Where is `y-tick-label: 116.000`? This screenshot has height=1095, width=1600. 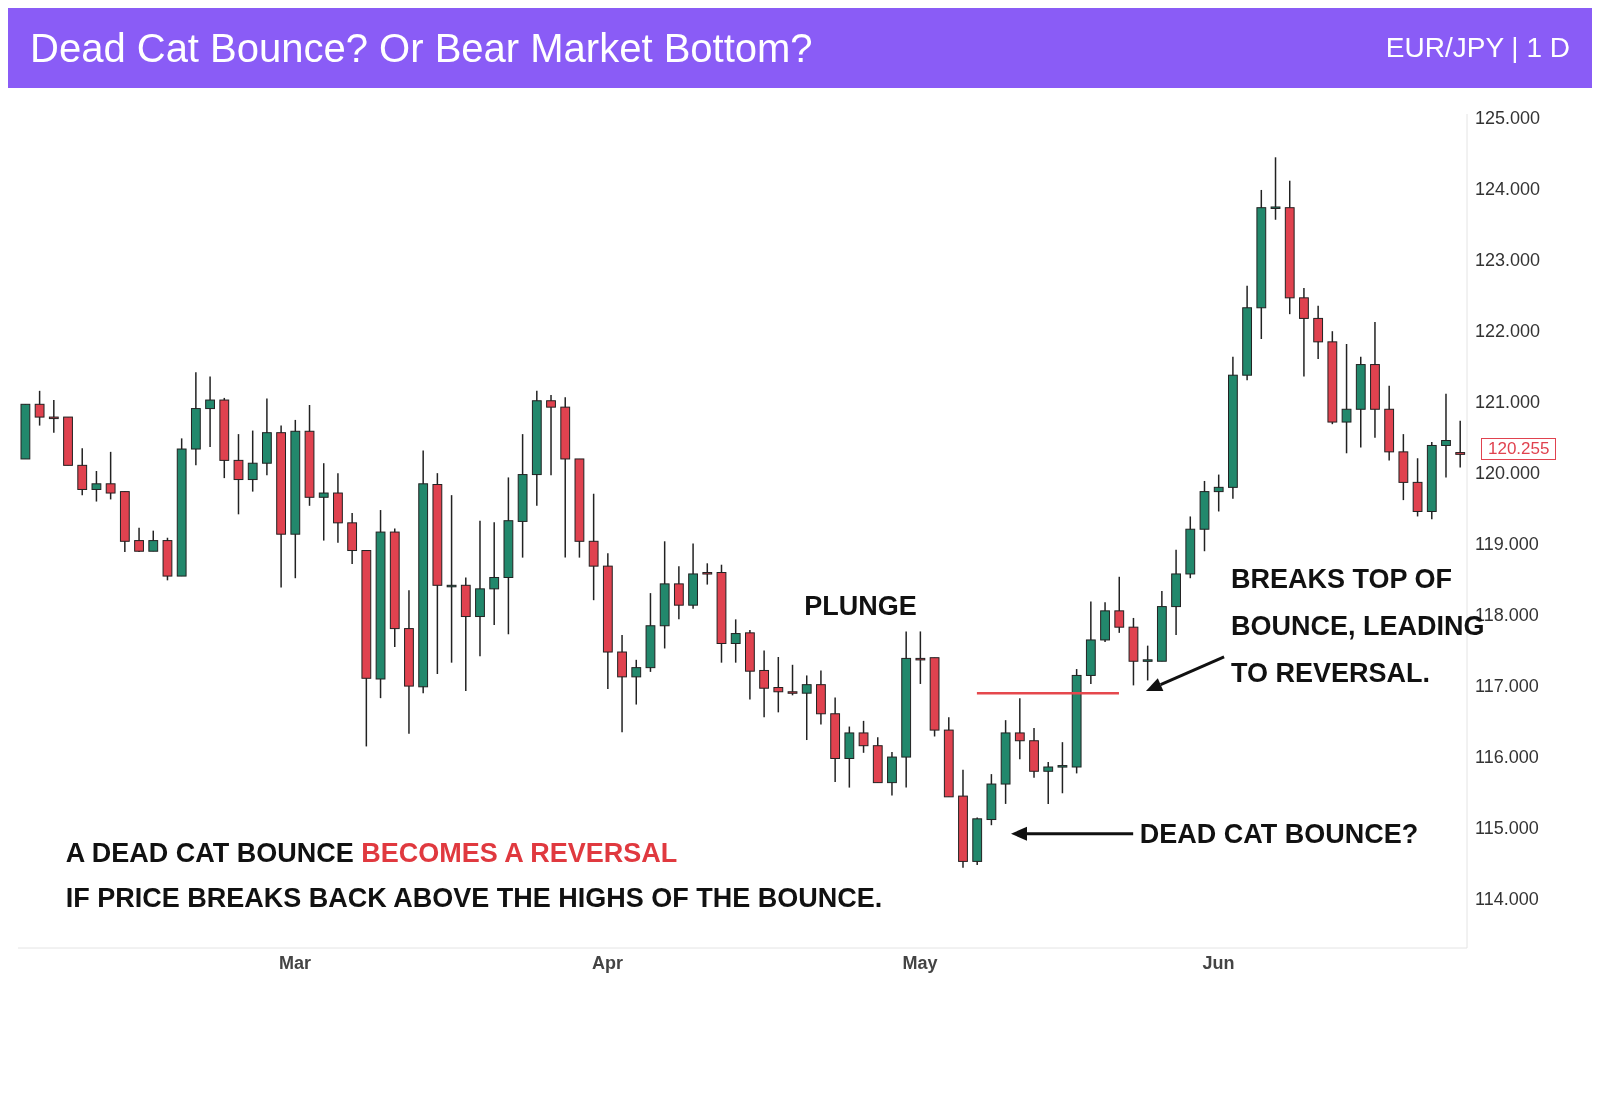
y-tick-label: 116.000 is located at coordinates (1507, 756).